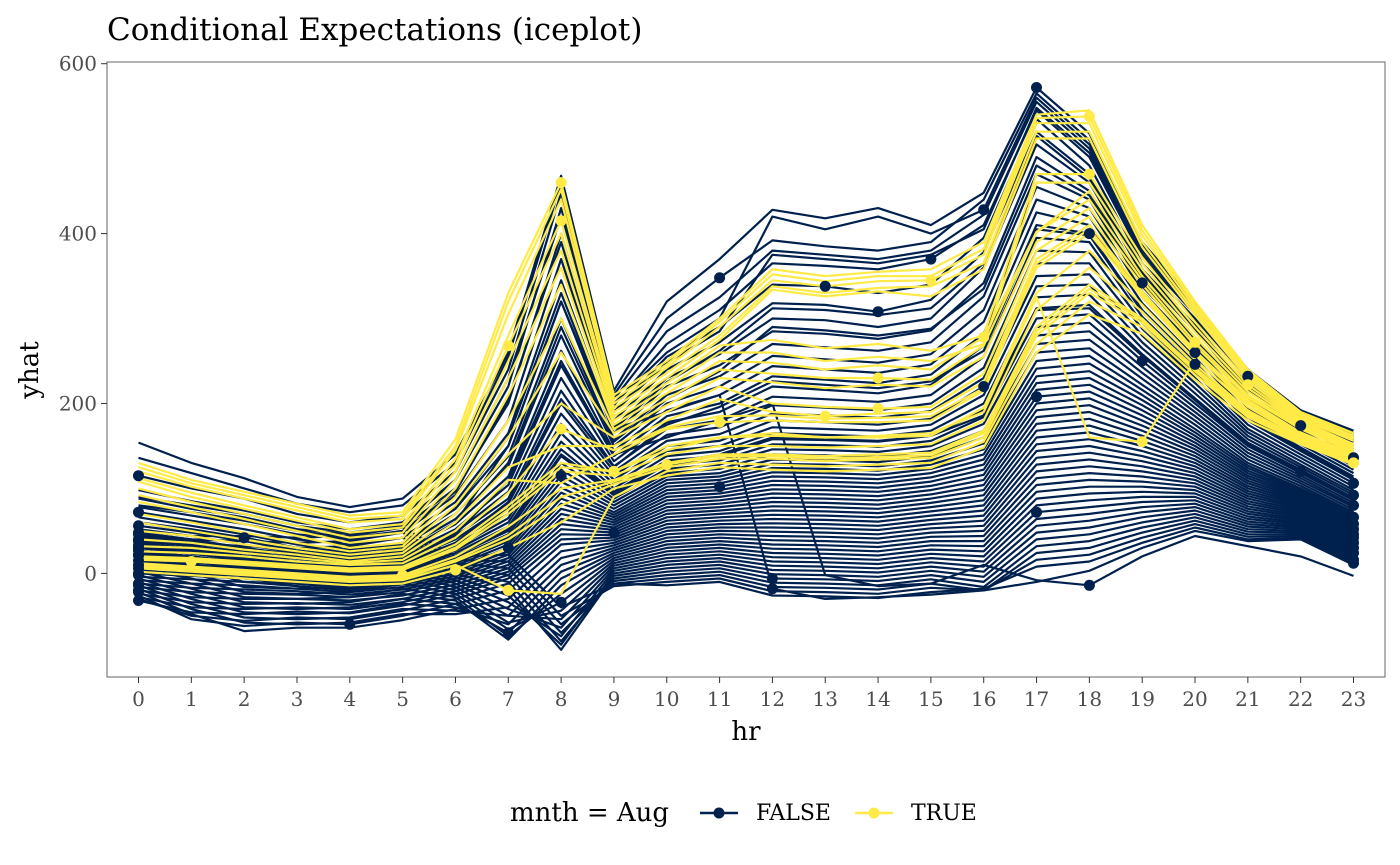 Image resolution: width=1400 pixels, height=865 pixels. What do you see at coordinates (719, 699) in the screenshot?
I see `x-tick-label-11: 11` at bounding box center [719, 699].